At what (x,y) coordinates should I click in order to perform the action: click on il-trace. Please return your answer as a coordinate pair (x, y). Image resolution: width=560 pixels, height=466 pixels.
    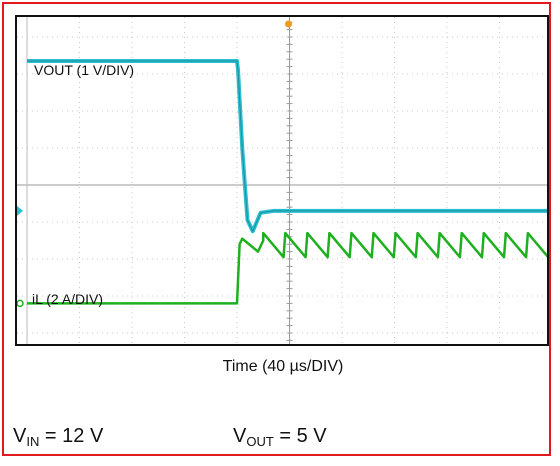
    Looking at the image, I should click on (287, 268).